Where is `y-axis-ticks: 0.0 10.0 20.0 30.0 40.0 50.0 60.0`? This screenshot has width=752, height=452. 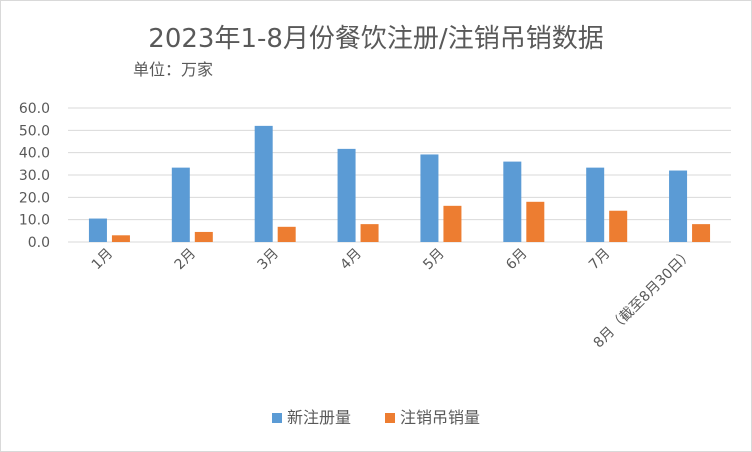
y-axis-ticks: 0.0 10.0 20.0 30.0 40.0 50.0 60.0 is located at coordinates (34, 176).